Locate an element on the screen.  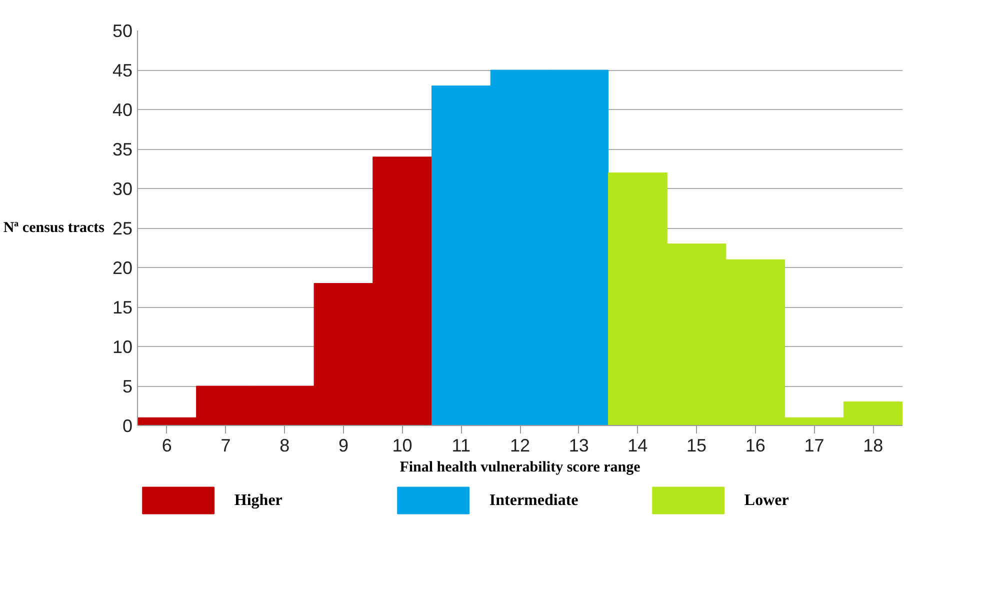
y-tick-label: 45 is located at coordinates (122, 70).